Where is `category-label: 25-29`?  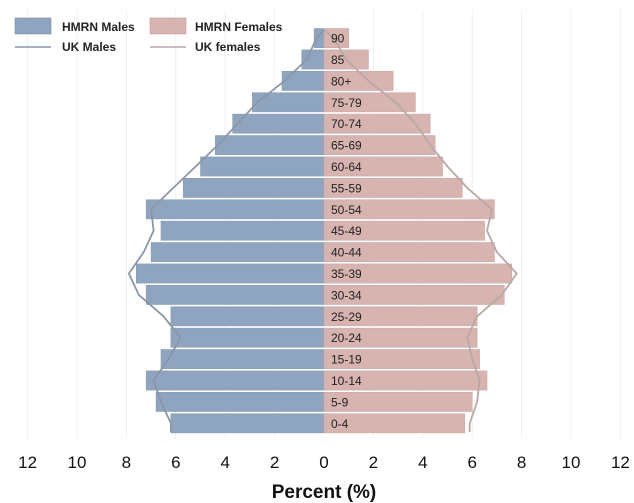 category-label: 25-29 is located at coordinates (346, 317).